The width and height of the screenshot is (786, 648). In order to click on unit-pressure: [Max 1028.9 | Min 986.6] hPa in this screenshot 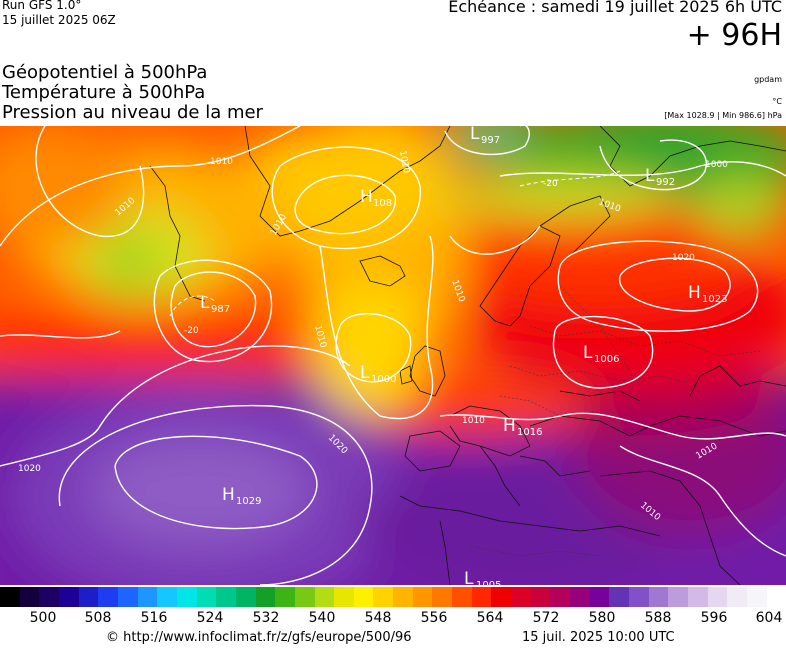, I will do `click(723, 115)`.